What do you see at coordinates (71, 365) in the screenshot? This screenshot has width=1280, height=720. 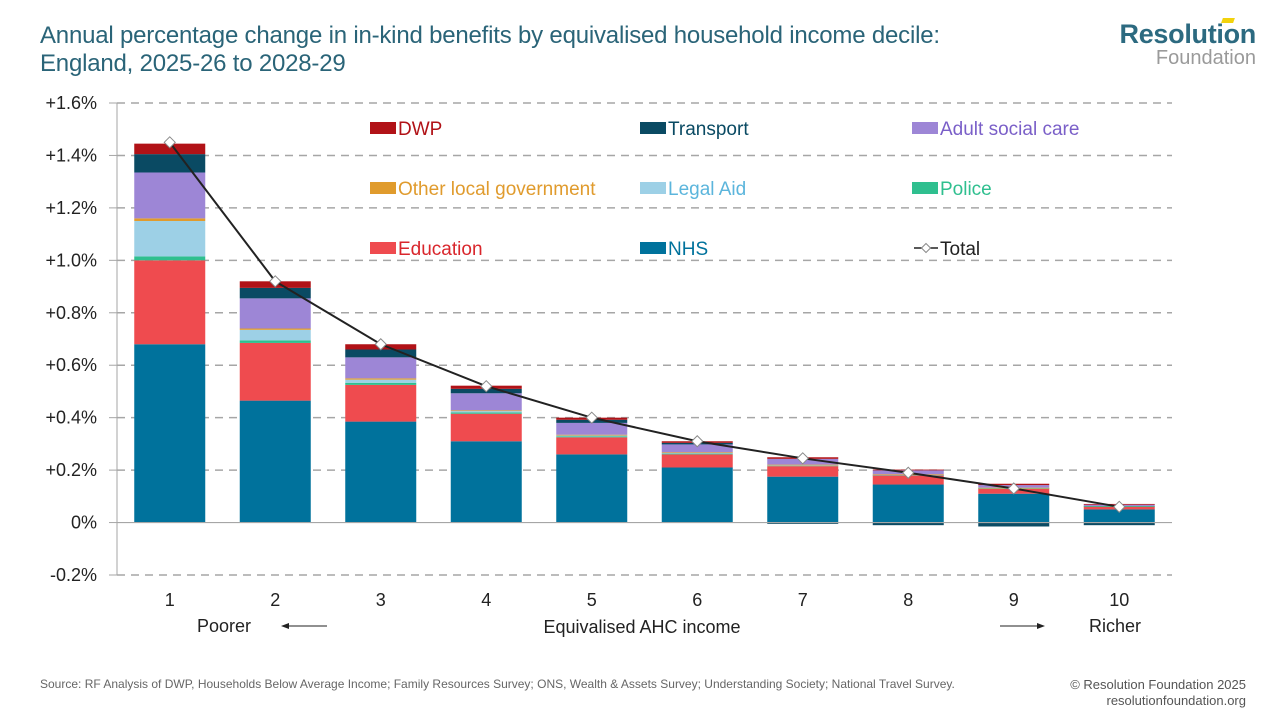 I see `y-tick-label: +0.6%` at bounding box center [71, 365].